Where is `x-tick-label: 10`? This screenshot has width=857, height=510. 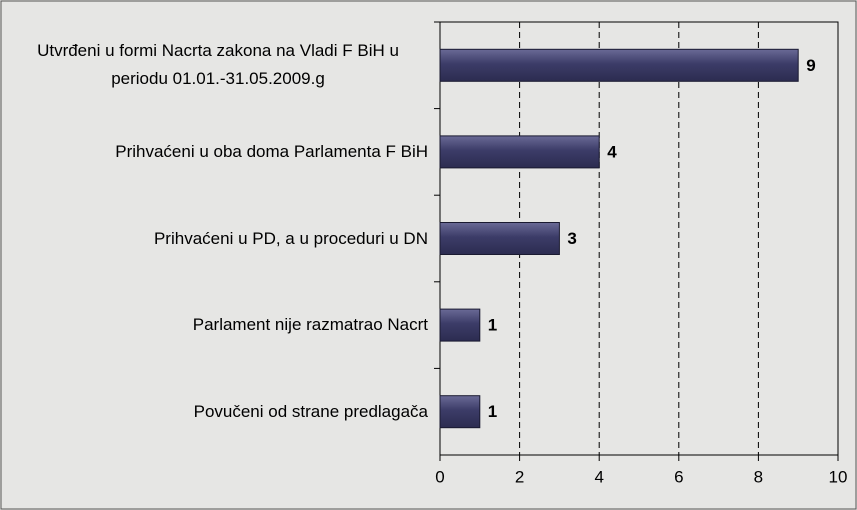 x-tick-label: 10 is located at coordinates (838, 476).